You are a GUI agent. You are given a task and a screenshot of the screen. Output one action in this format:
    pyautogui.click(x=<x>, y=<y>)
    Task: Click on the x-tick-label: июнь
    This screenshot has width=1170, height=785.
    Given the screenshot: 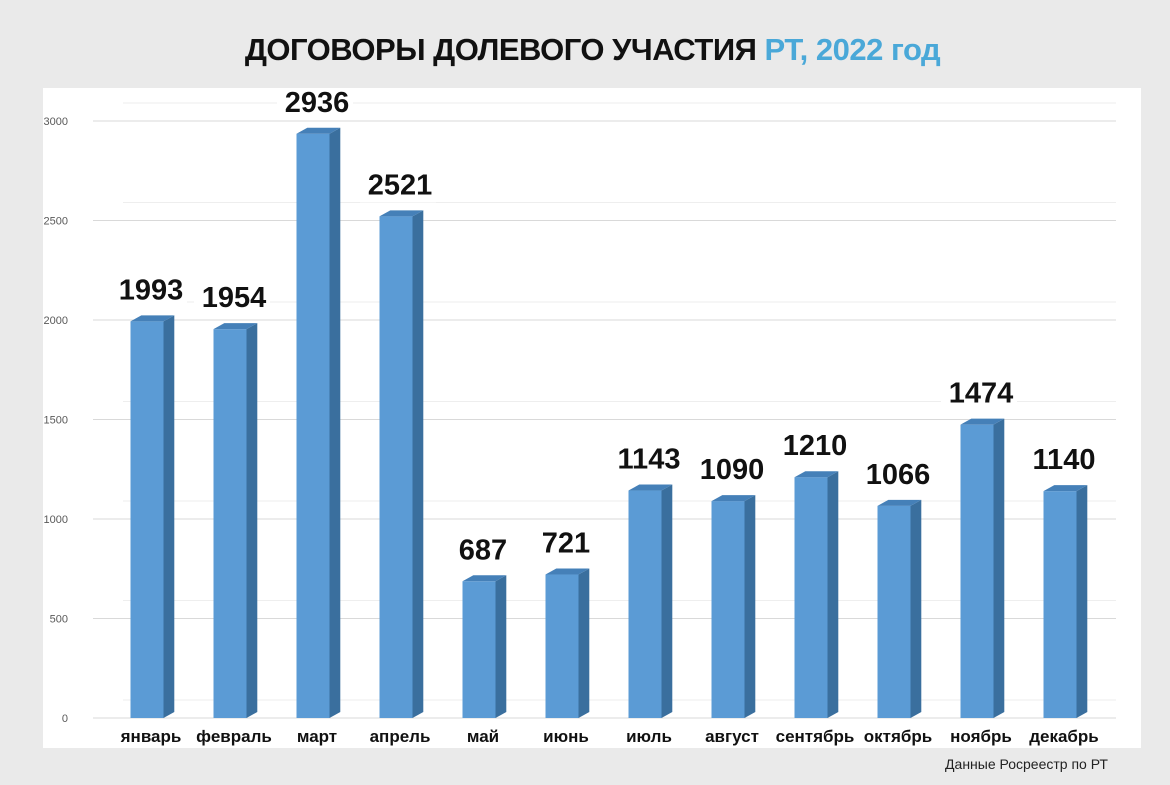 What is the action you would take?
    pyautogui.click(x=566, y=736)
    